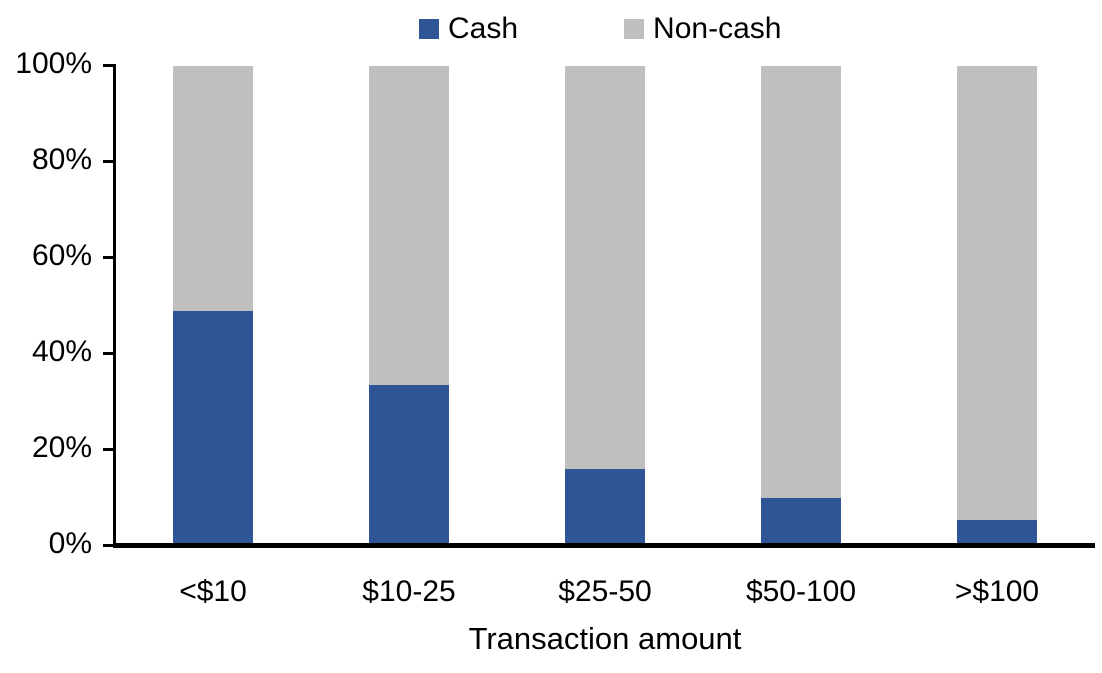 This screenshot has height=673, width=1102. Describe the element at coordinates (61, 447) in the screenshot. I see `y-tick-label: 20%` at that location.